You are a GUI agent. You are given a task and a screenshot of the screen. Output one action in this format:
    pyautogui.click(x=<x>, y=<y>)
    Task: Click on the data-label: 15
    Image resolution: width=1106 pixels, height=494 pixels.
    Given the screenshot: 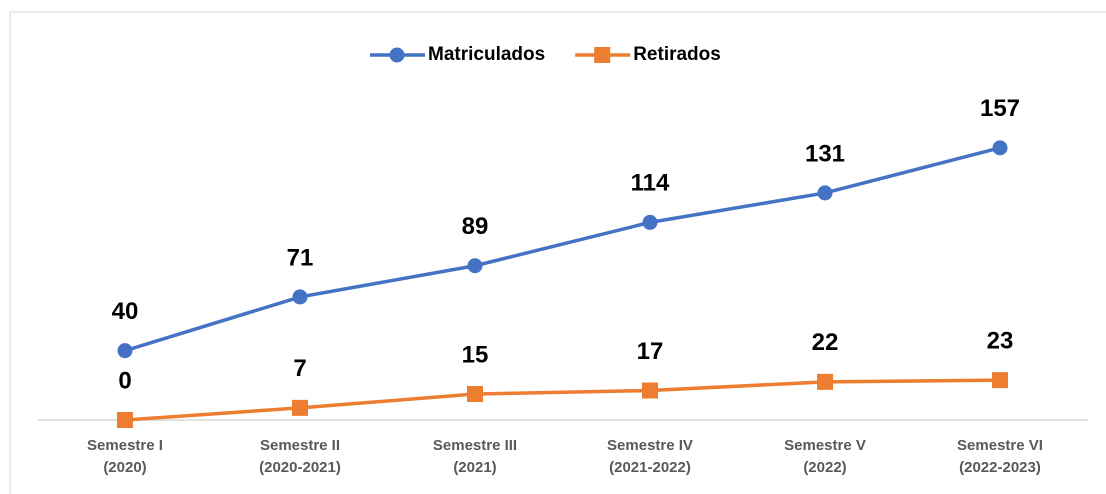 What is the action you would take?
    pyautogui.click(x=475, y=354)
    